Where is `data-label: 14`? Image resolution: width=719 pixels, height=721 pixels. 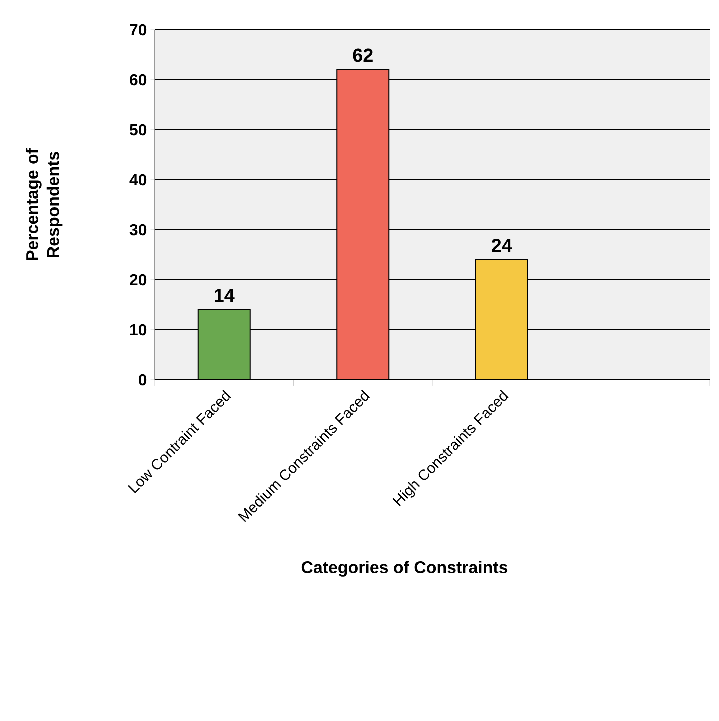
data-label: 14 is located at coordinates (225, 295).